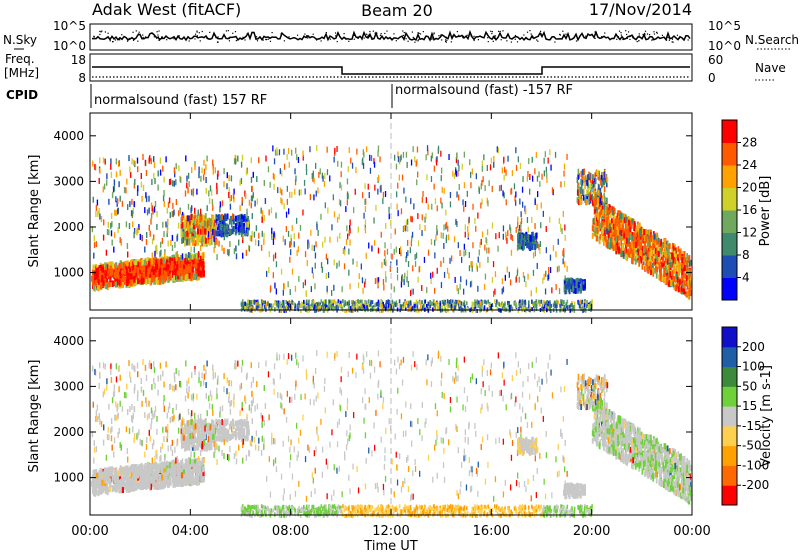 The image size is (800, 554). What do you see at coordinates (20, 40) in the screenshot?
I see `noise-left-label: N.Sky` at bounding box center [20, 40].